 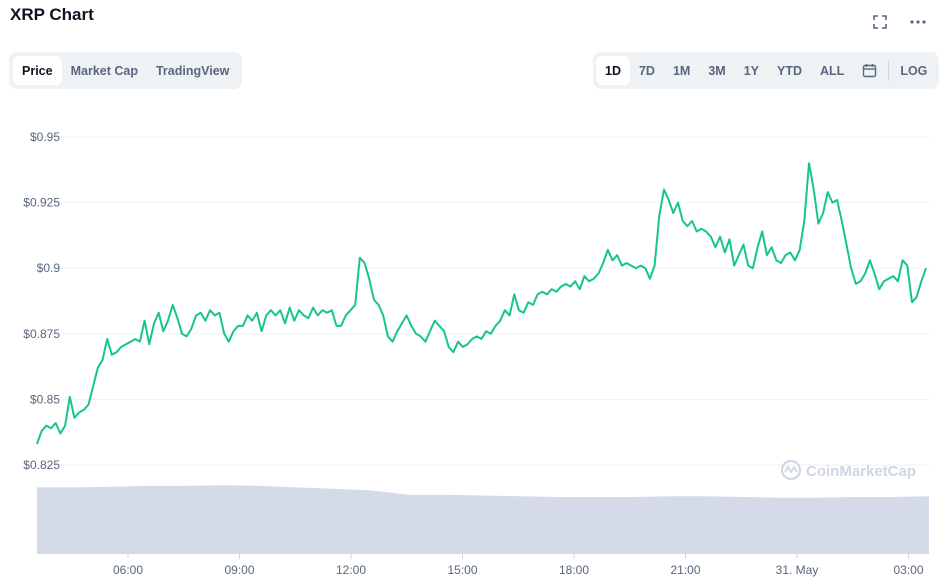 What do you see at coordinates (37, 70) in the screenshot?
I see `tab-price: Price` at bounding box center [37, 70].